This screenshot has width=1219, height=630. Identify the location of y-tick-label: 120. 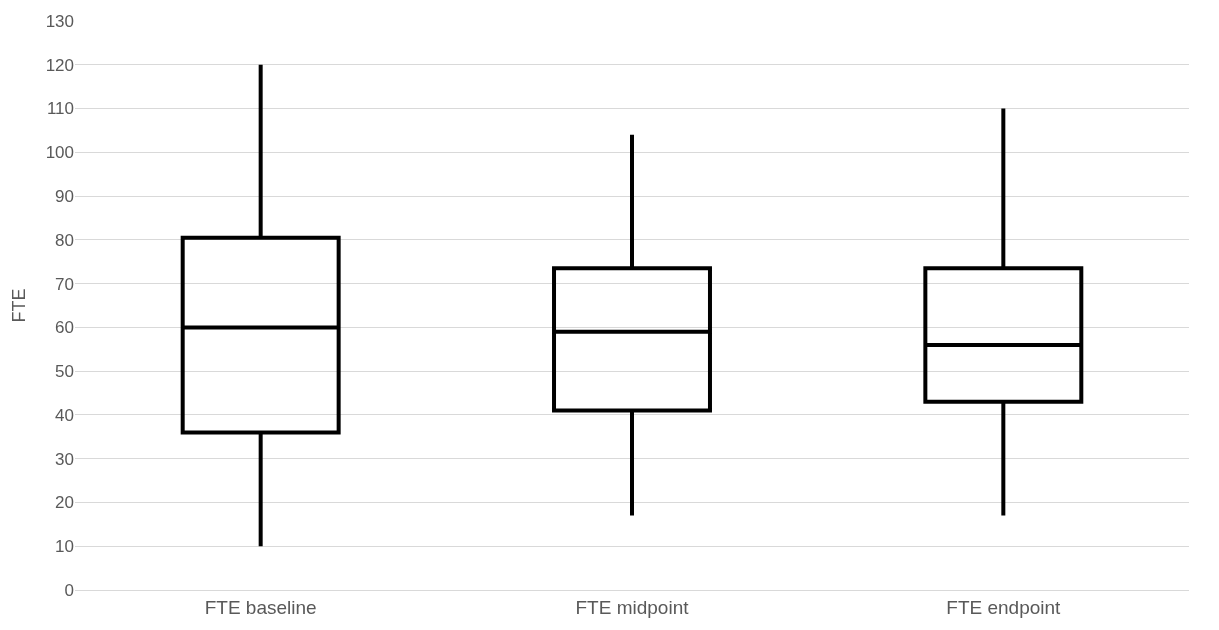
(59, 65).